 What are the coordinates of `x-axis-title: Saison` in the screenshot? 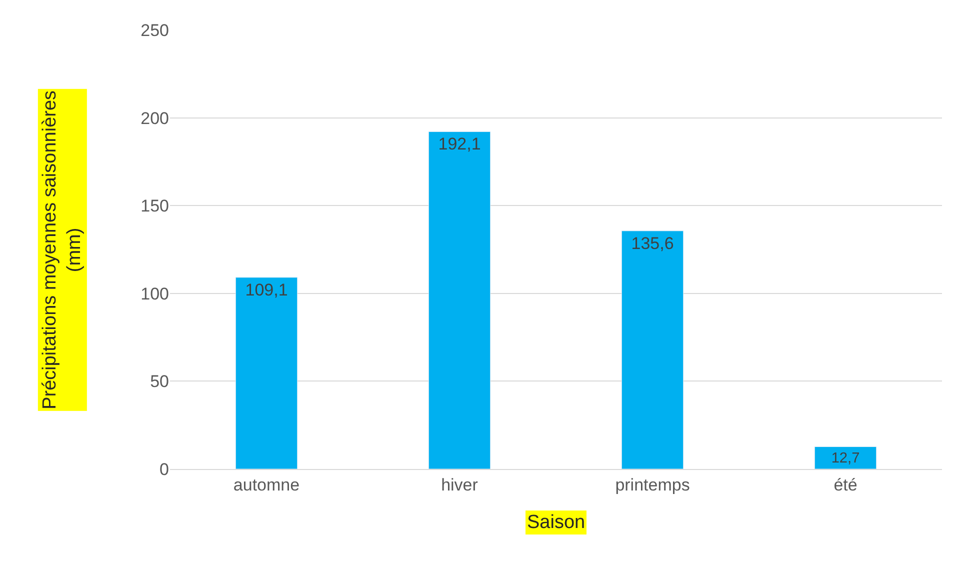 It's located at (556, 522).